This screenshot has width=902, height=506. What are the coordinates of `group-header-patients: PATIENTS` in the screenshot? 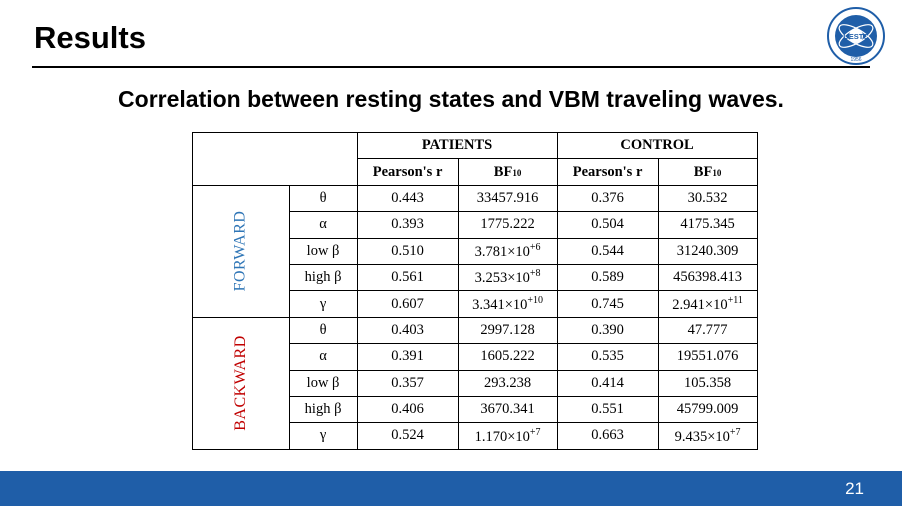 It's located at (457, 145).